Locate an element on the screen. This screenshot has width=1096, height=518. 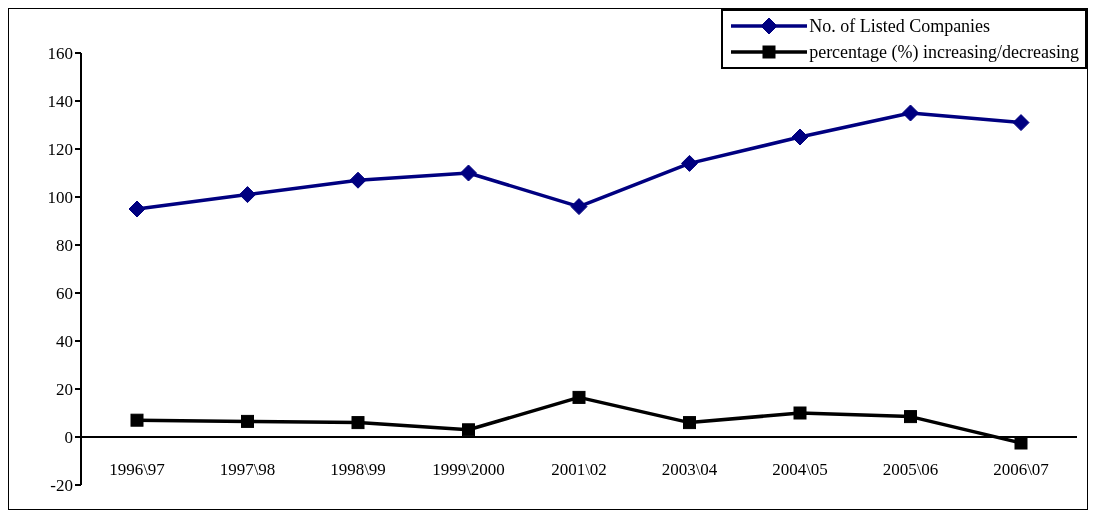
x-tick-label: 2005\06 is located at coordinates (910, 469).